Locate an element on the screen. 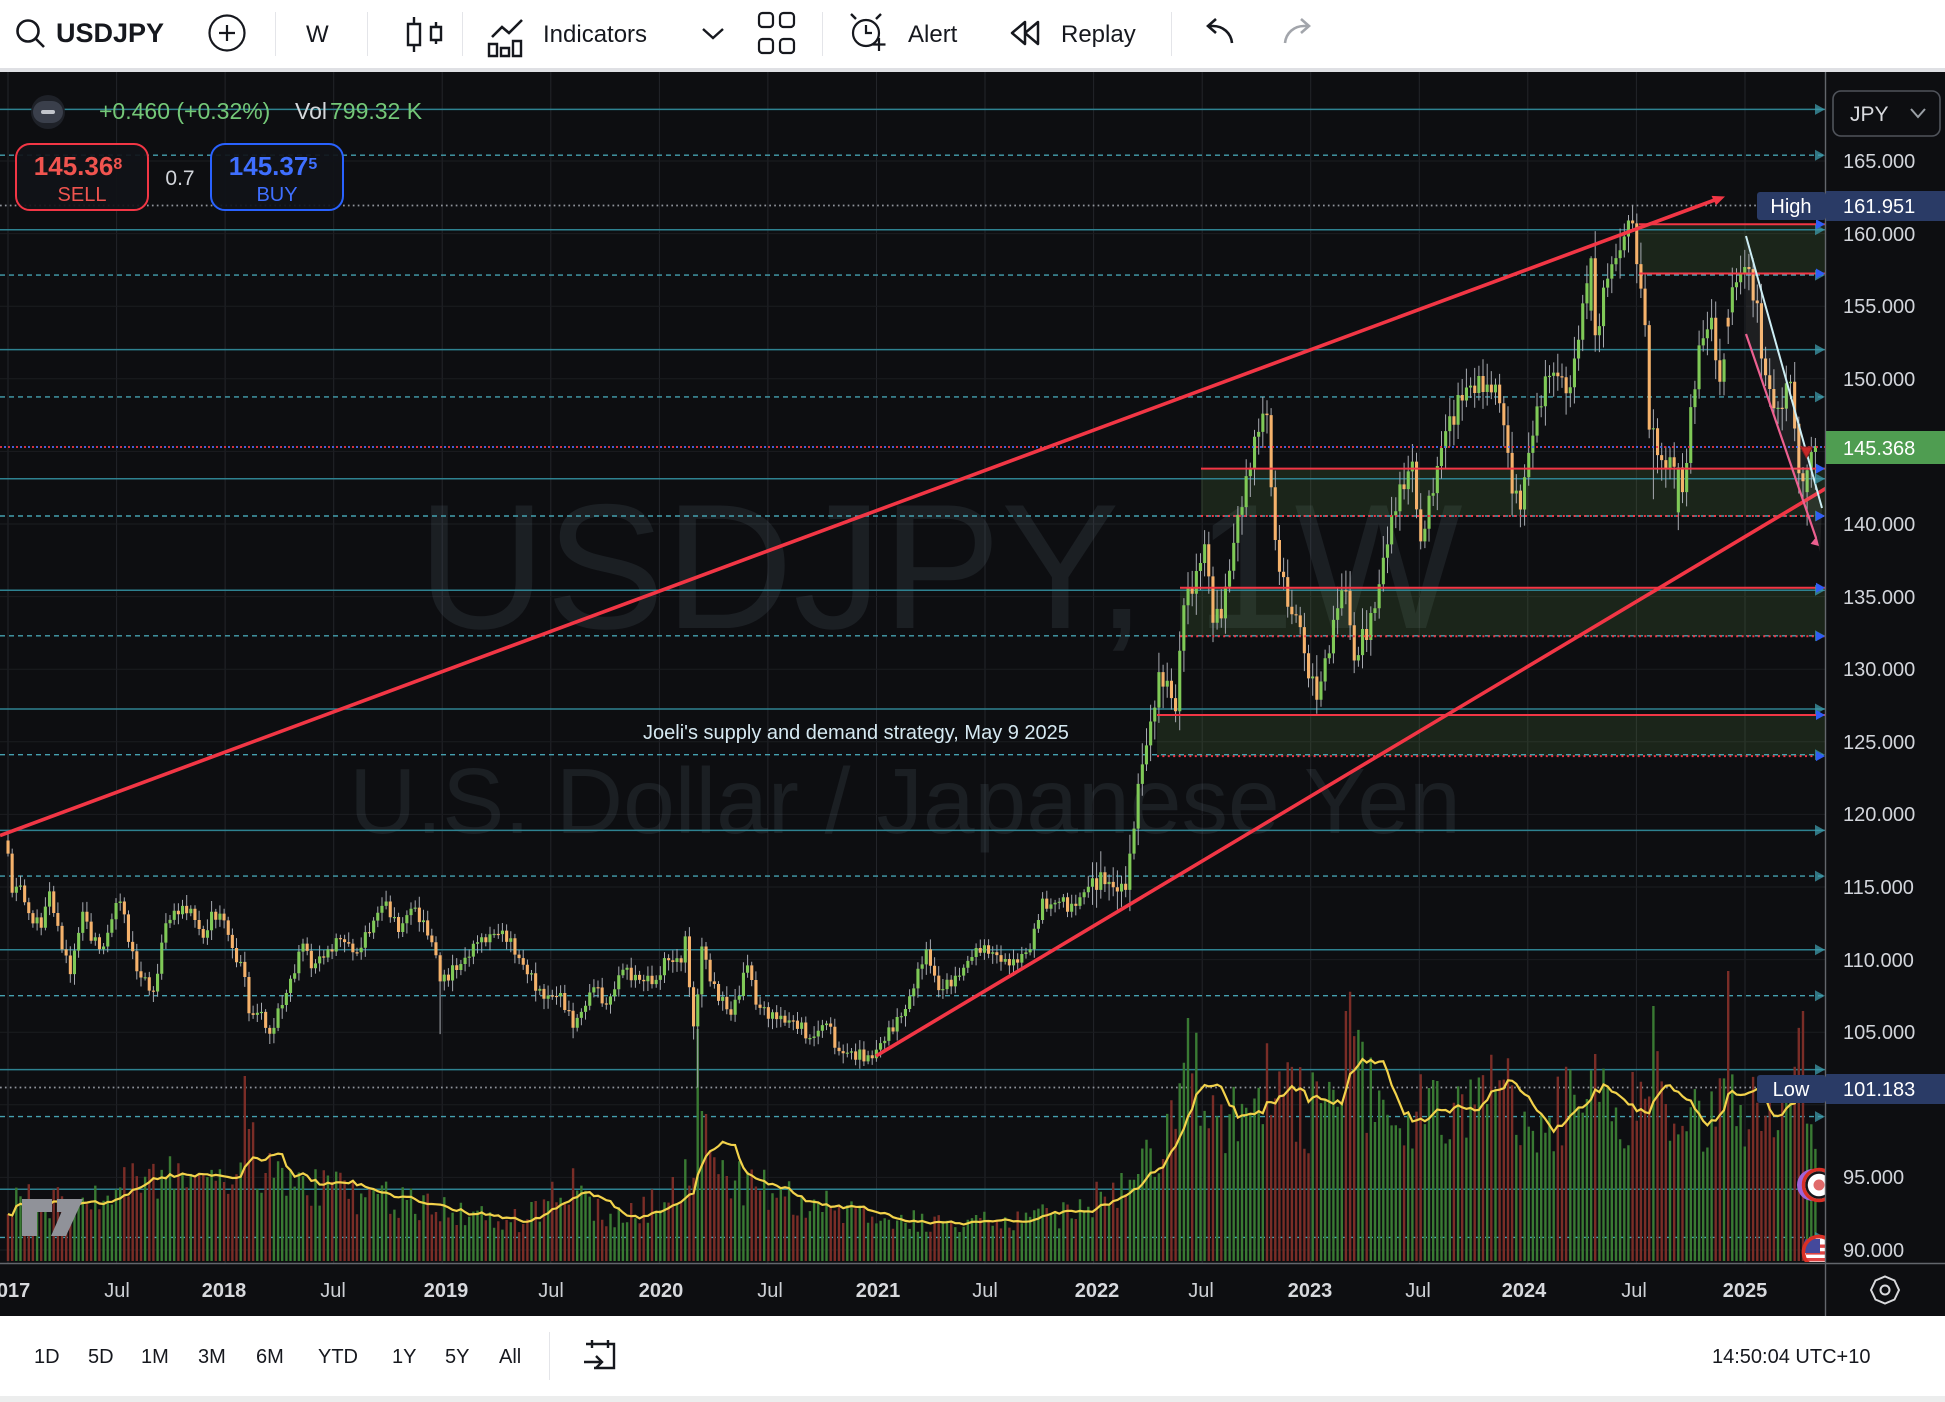  svg-text: USDJPY is located at coordinates (110, 33).